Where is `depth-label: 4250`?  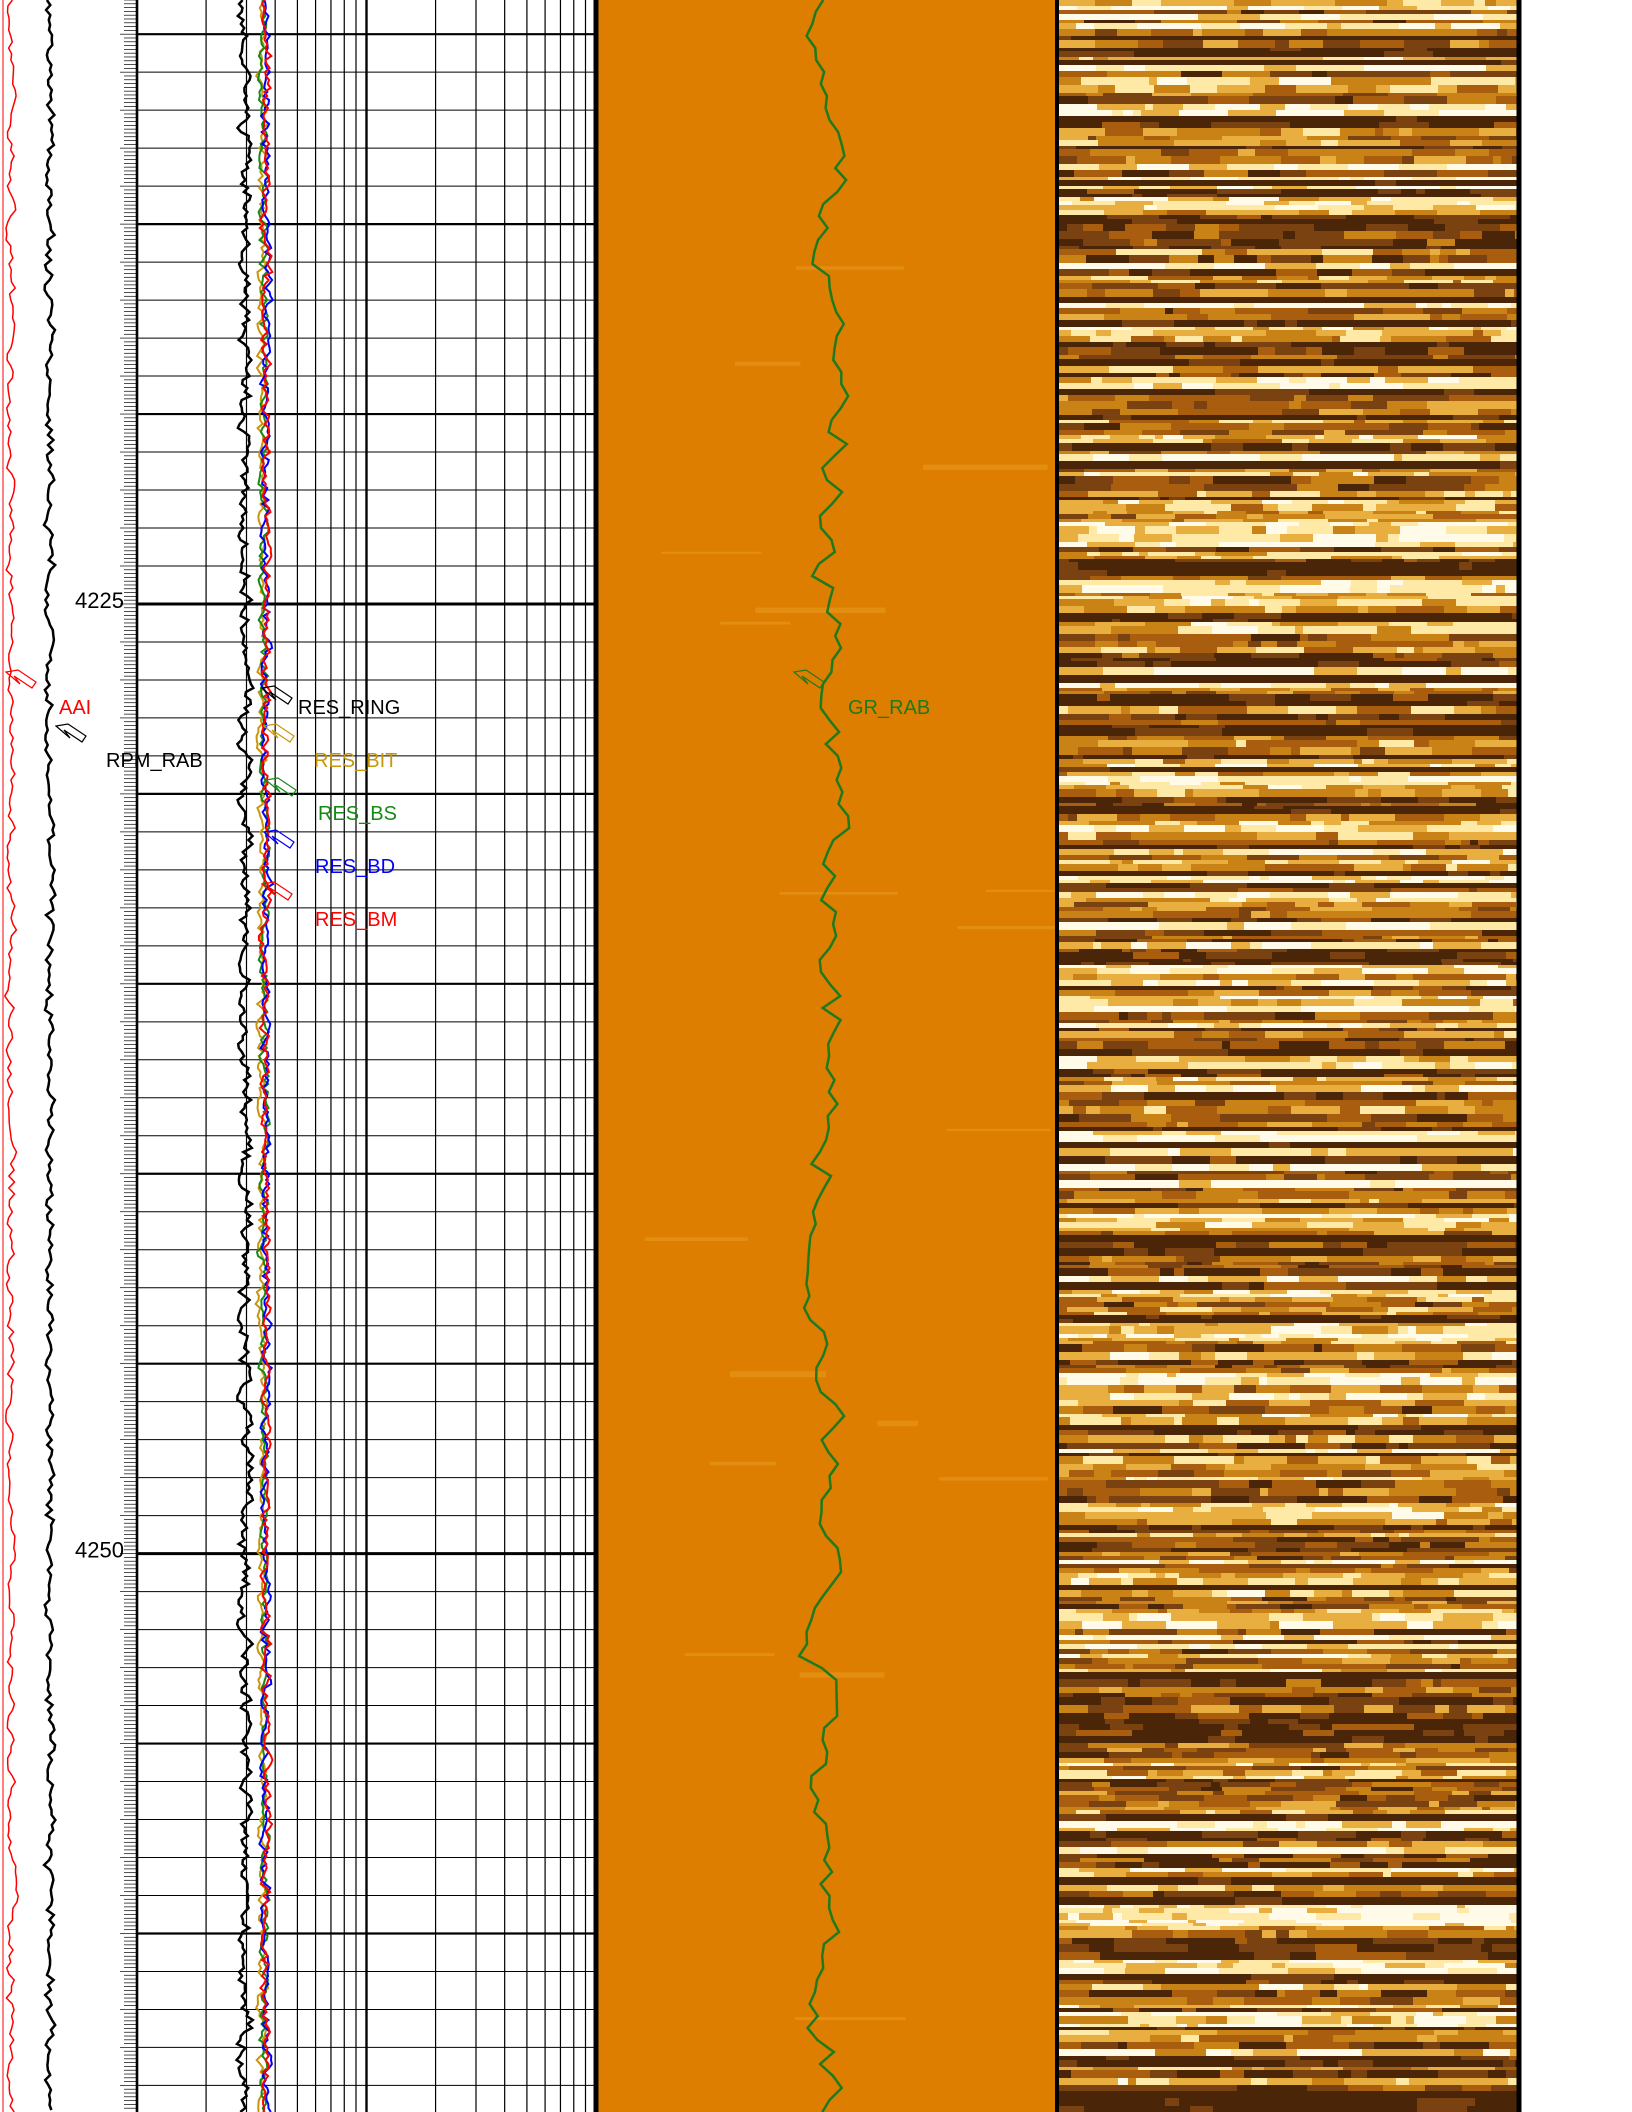
depth-label: 4250 is located at coordinates (99, 1550).